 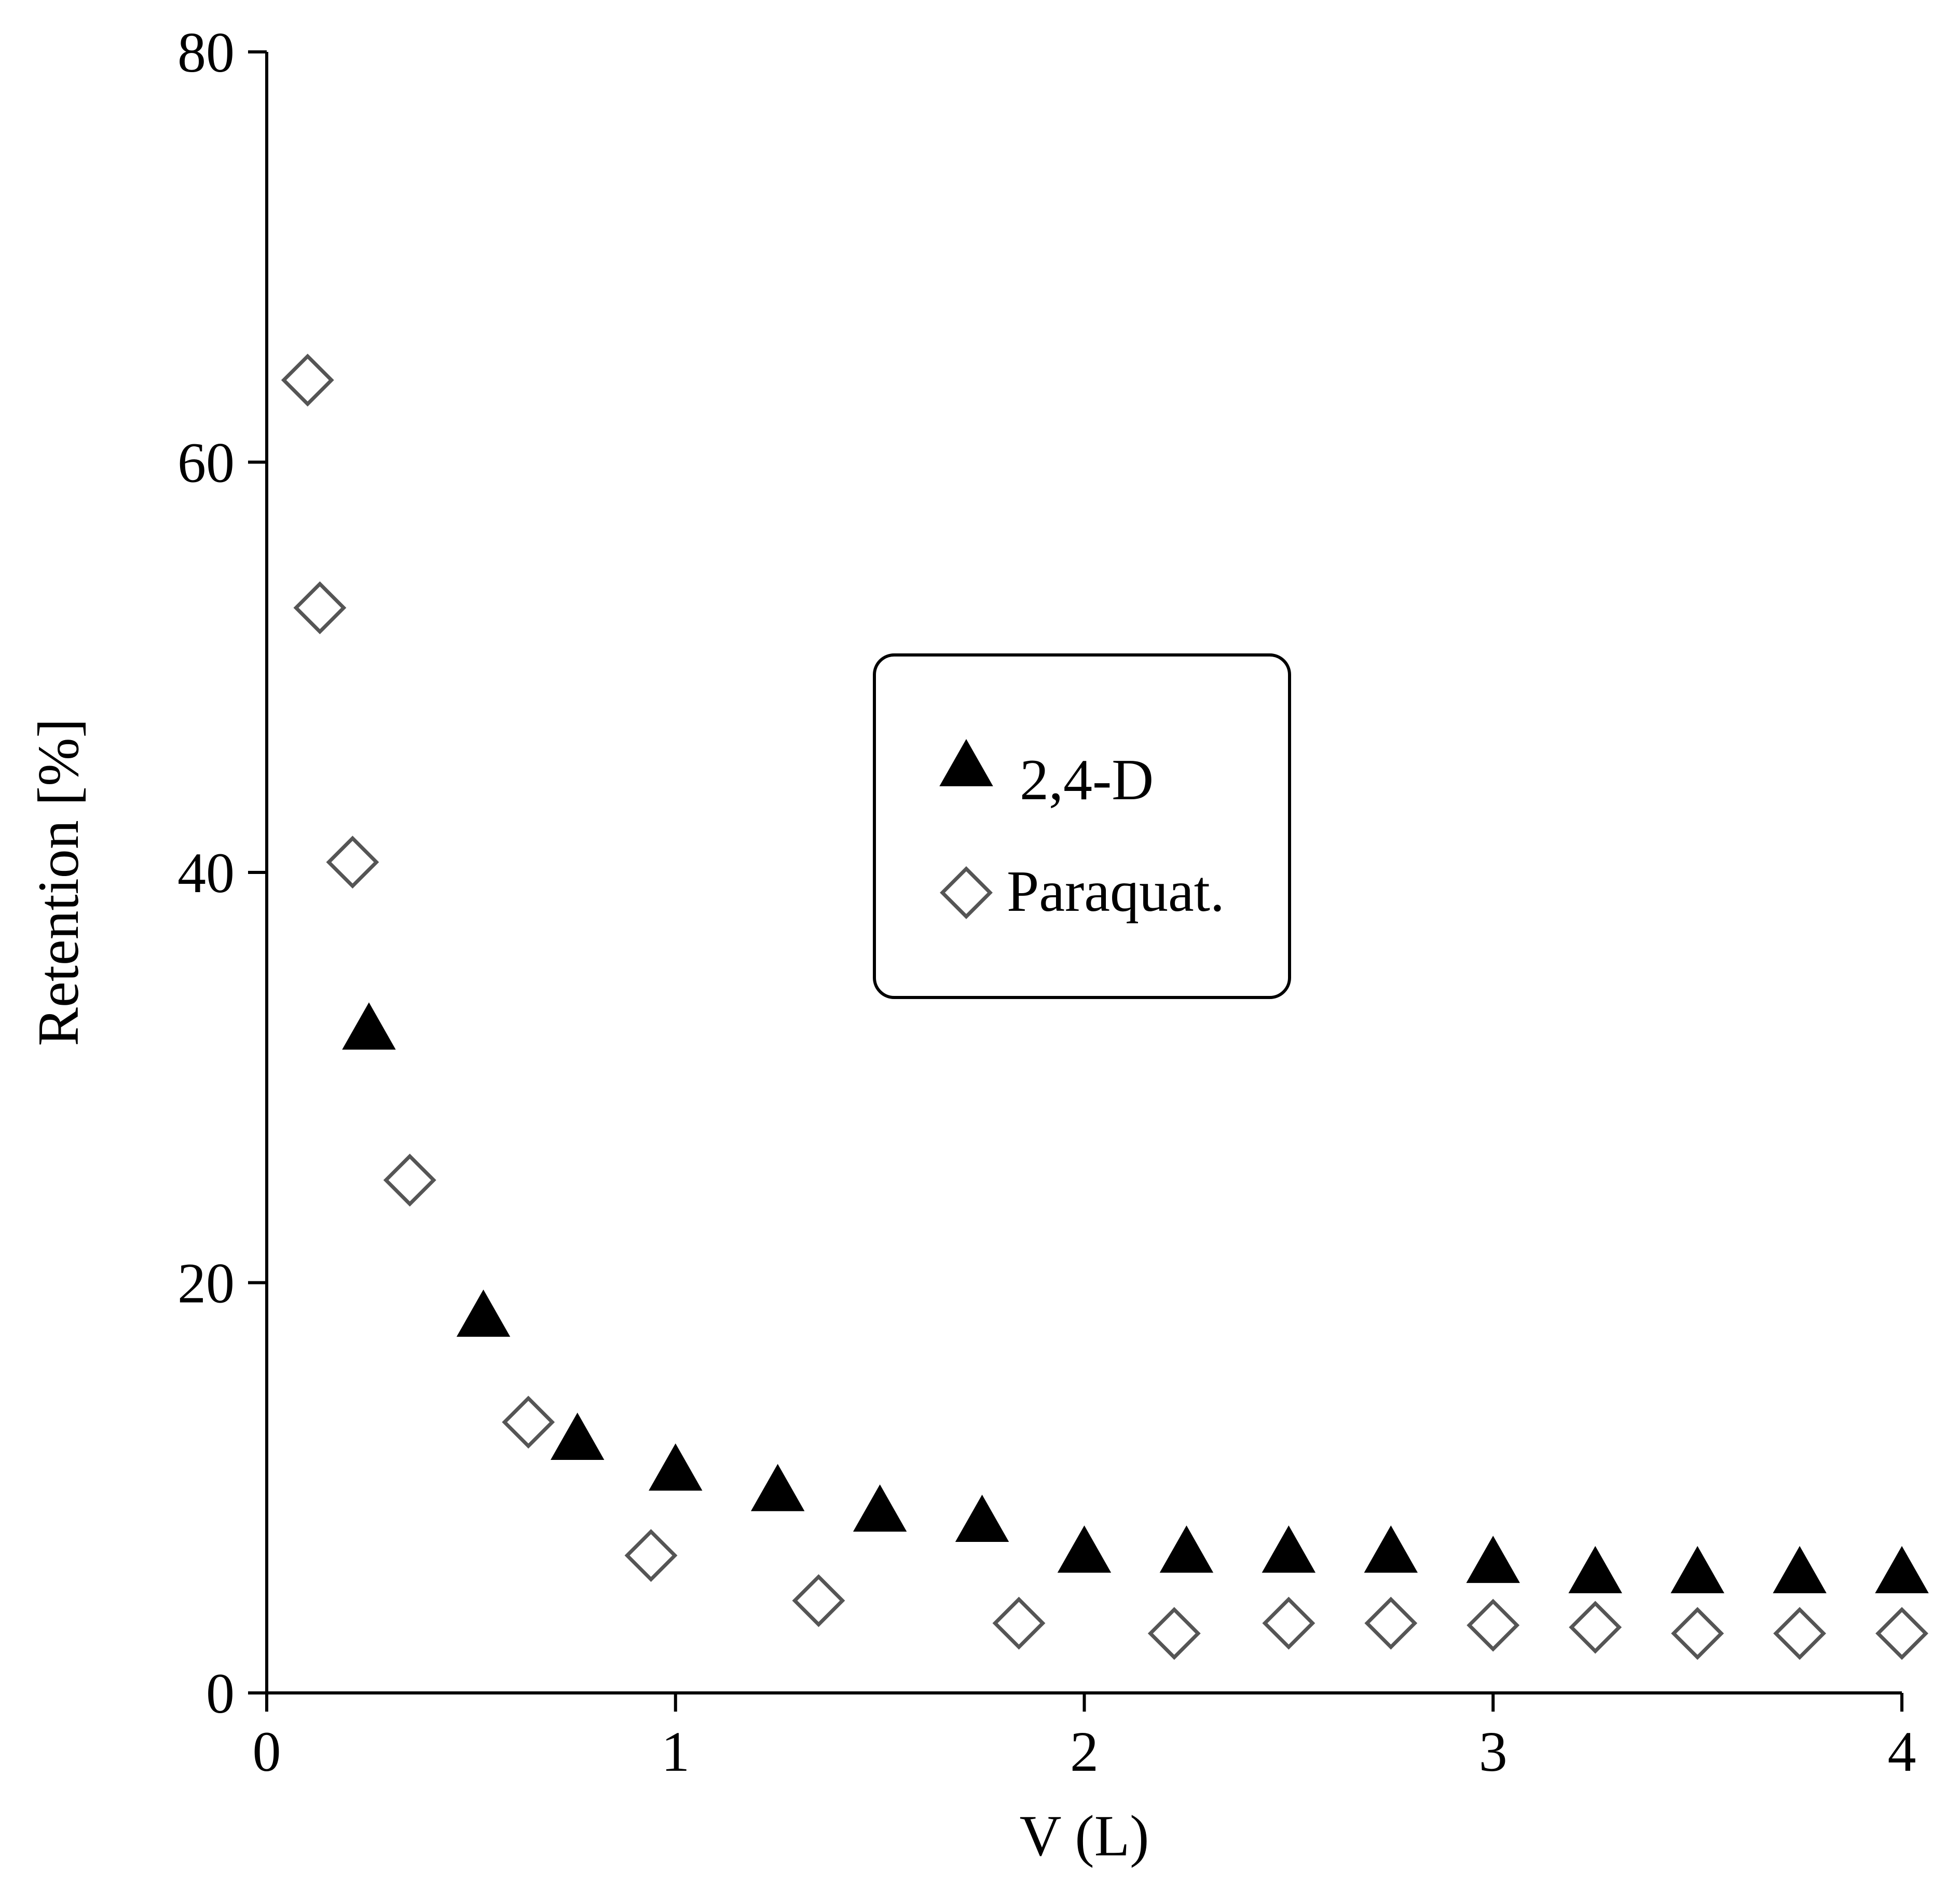 What do you see at coordinates (1084, 1836) in the screenshot?
I see `x-axis-title: V (L)` at bounding box center [1084, 1836].